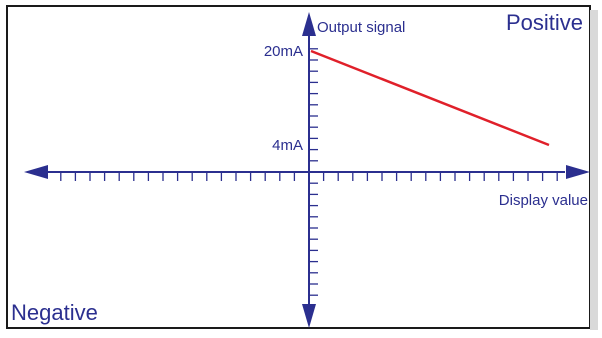 This screenshot has height=338, width=602. What do you see at coordinates (287, 145) in the screenshot?
I see `y-tick-label-4ma: 4mA` at bounding box center [287, 145].